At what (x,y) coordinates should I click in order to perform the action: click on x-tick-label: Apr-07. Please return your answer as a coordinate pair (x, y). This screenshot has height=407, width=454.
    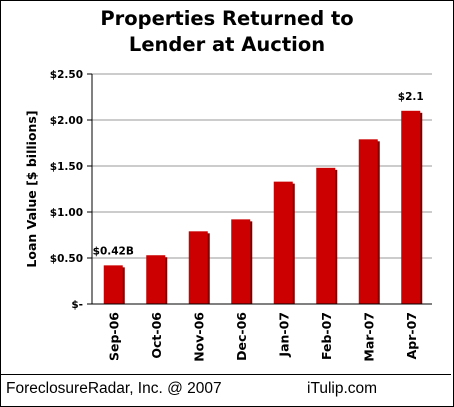
    Looking at the image, I should click on (411, 335).